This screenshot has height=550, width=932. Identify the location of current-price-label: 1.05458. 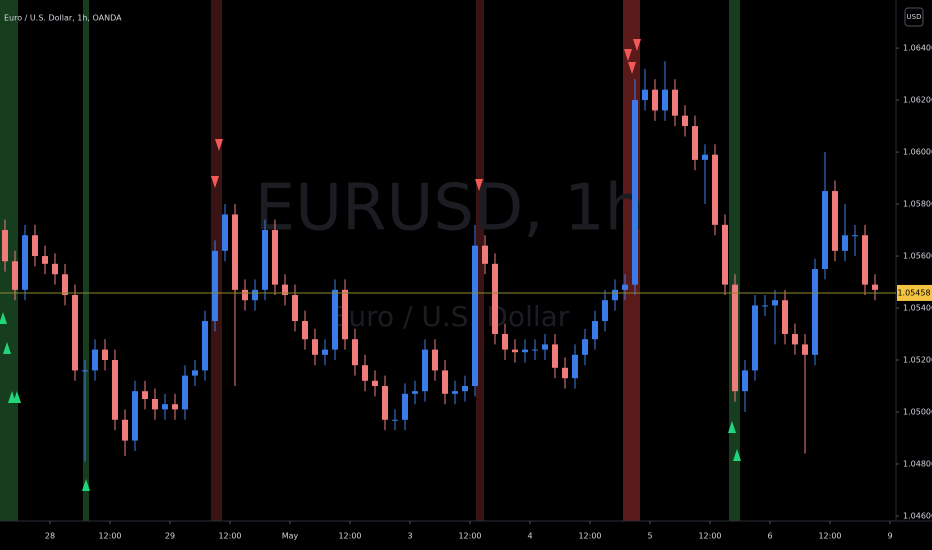
(913, 292).